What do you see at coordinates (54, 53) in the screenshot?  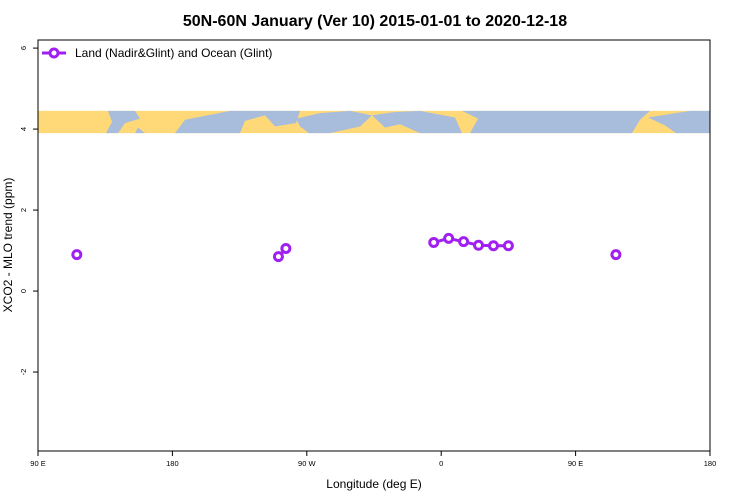 I see `legend-marker` at bounding box center [54, 53].